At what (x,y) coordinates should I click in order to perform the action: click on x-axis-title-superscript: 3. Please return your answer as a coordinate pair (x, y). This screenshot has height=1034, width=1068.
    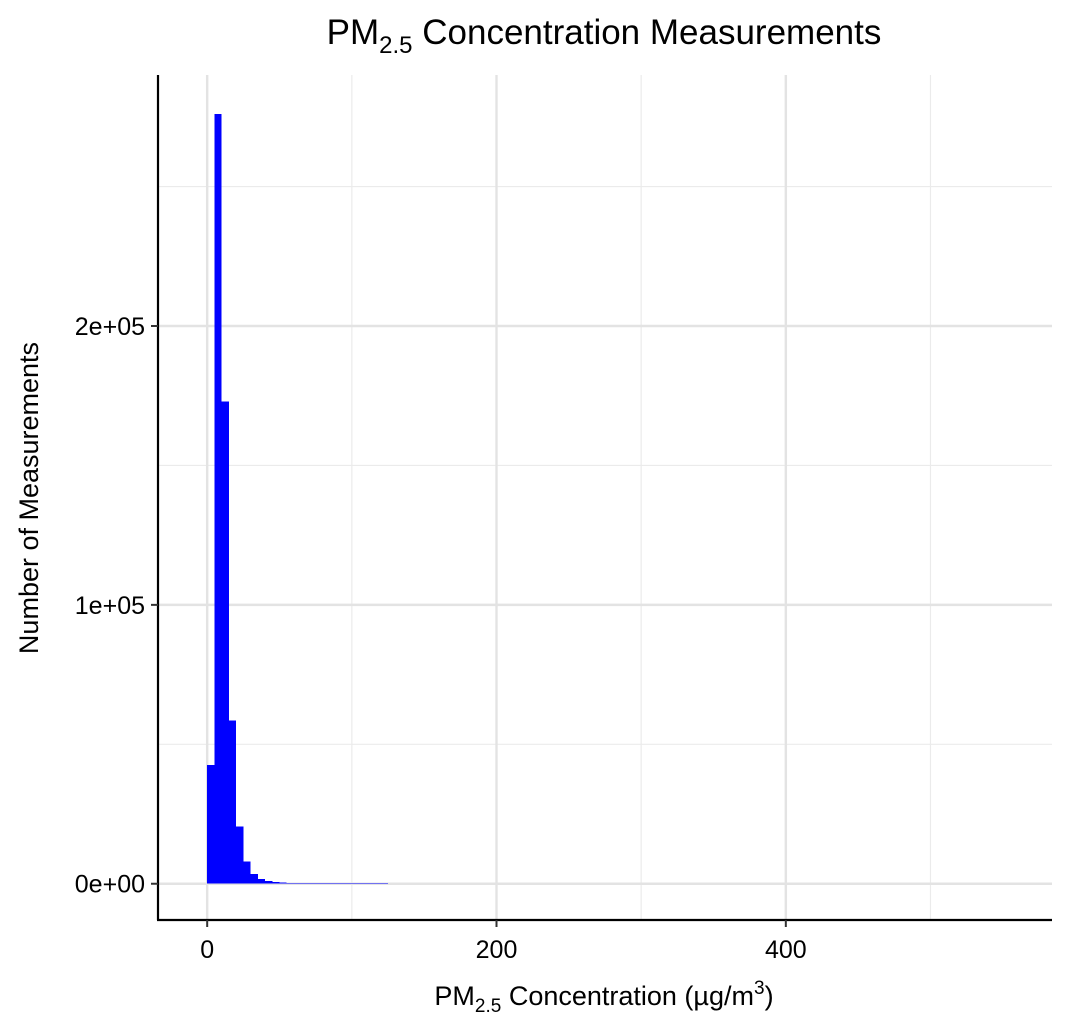
    Looking at the image, I should click on (759, 988).